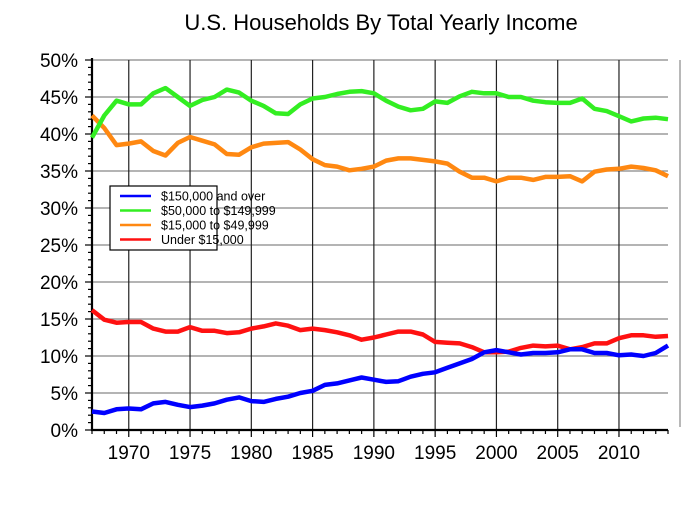 The image size is (685, 512). Describe the element at coordinates (619, 453) in the screenshot. I see `x-tick-label: 2010` at that location.